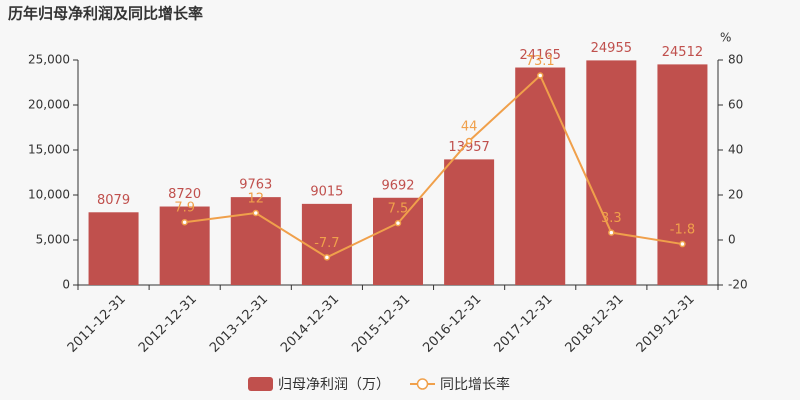  What do you see at coordinates (49, 60) in the screenshot?
I see `y-tick-label: 25,000` at bounding box center [49, 60].